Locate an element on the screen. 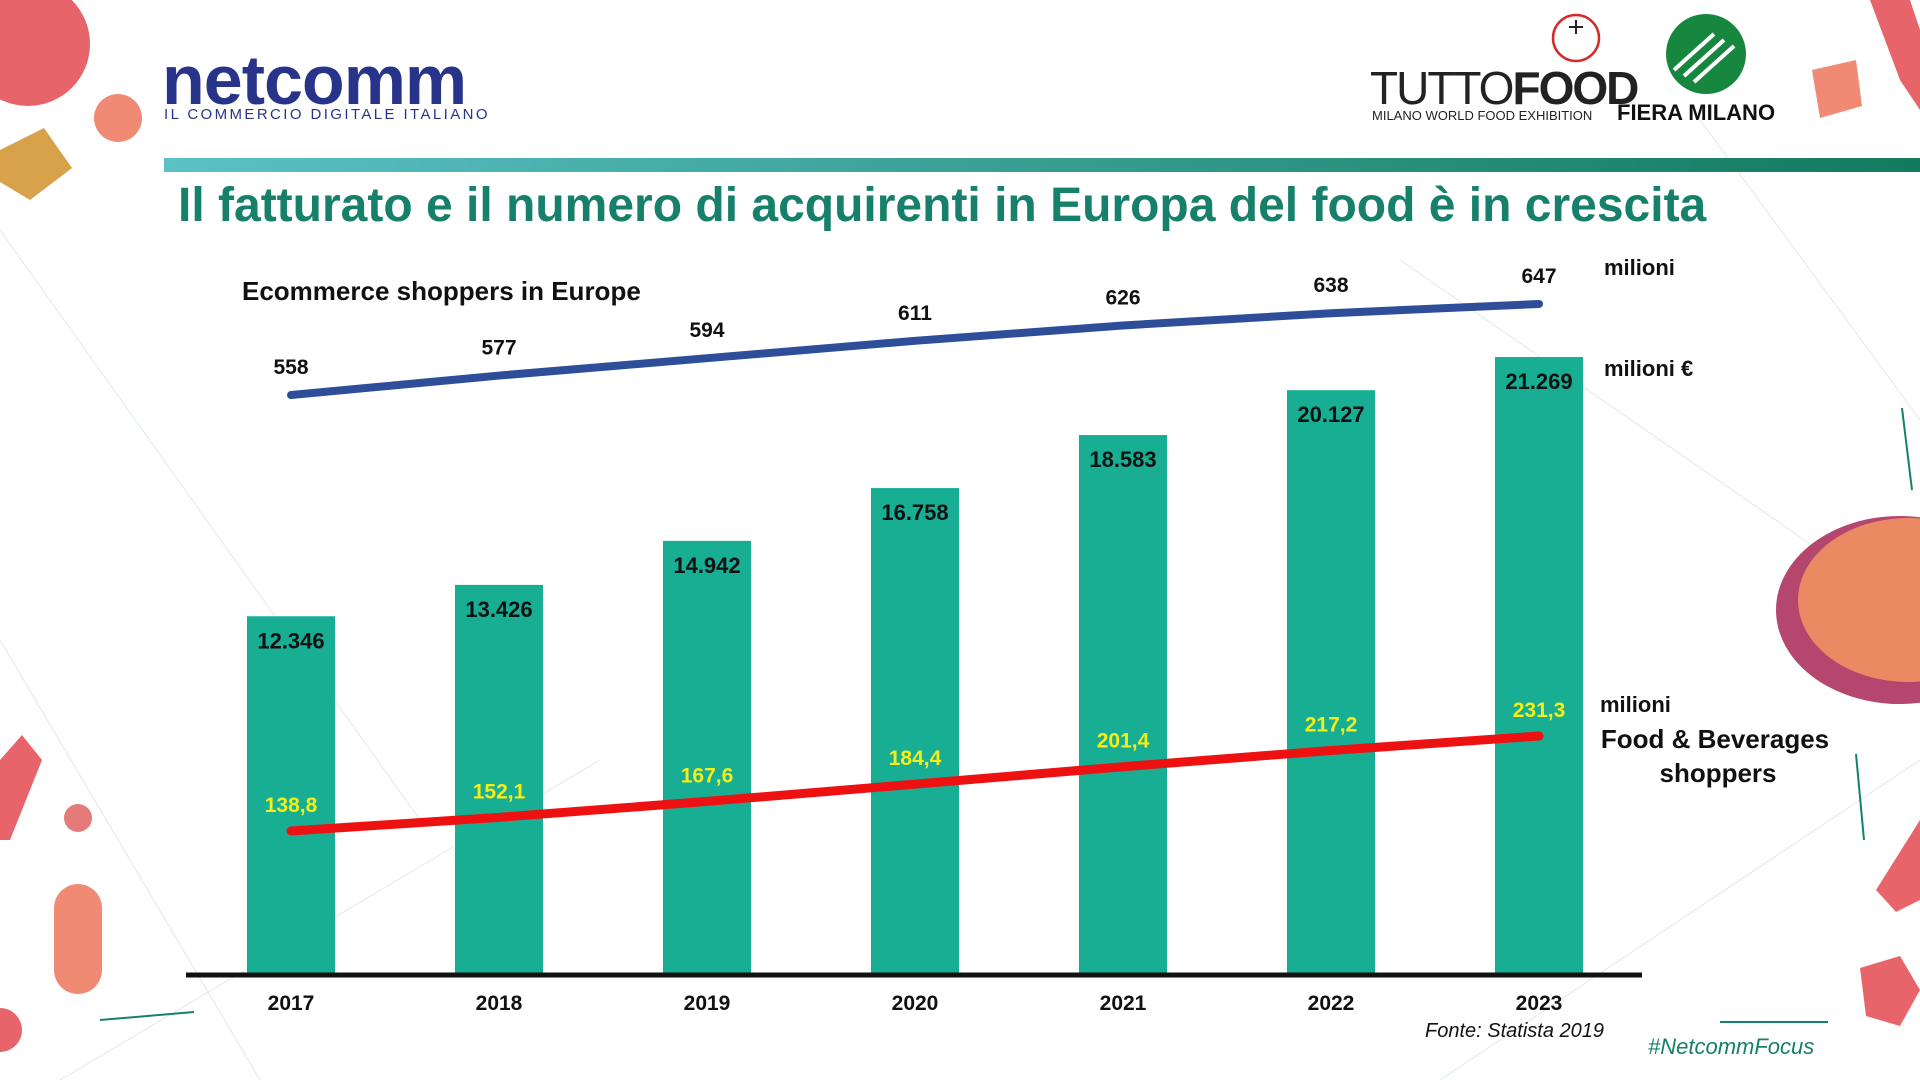 This screenshot has height=1080, width=1920. bar-2017 is located at coordinates (291, 795).